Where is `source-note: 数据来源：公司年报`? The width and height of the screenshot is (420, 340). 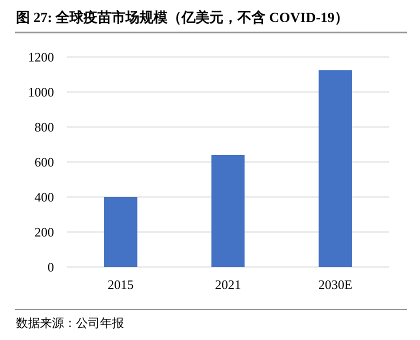
source-note: 数据来源：公司年报 is located at coordinates (70, 323).